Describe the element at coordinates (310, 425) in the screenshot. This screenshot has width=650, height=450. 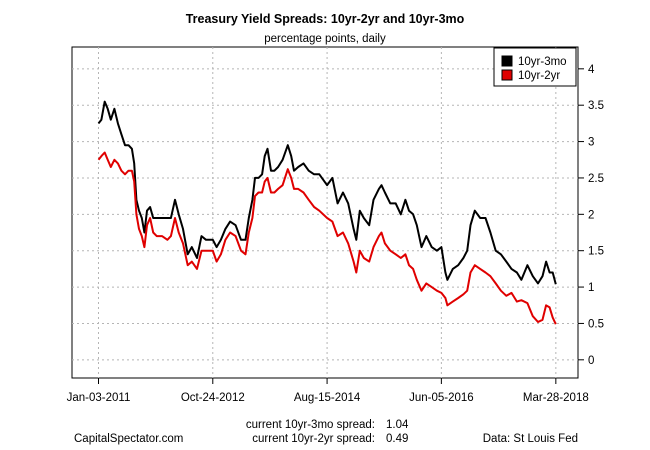
I see `current-10yr-3mo-label: current 10yr-3mo spread:` at that location.